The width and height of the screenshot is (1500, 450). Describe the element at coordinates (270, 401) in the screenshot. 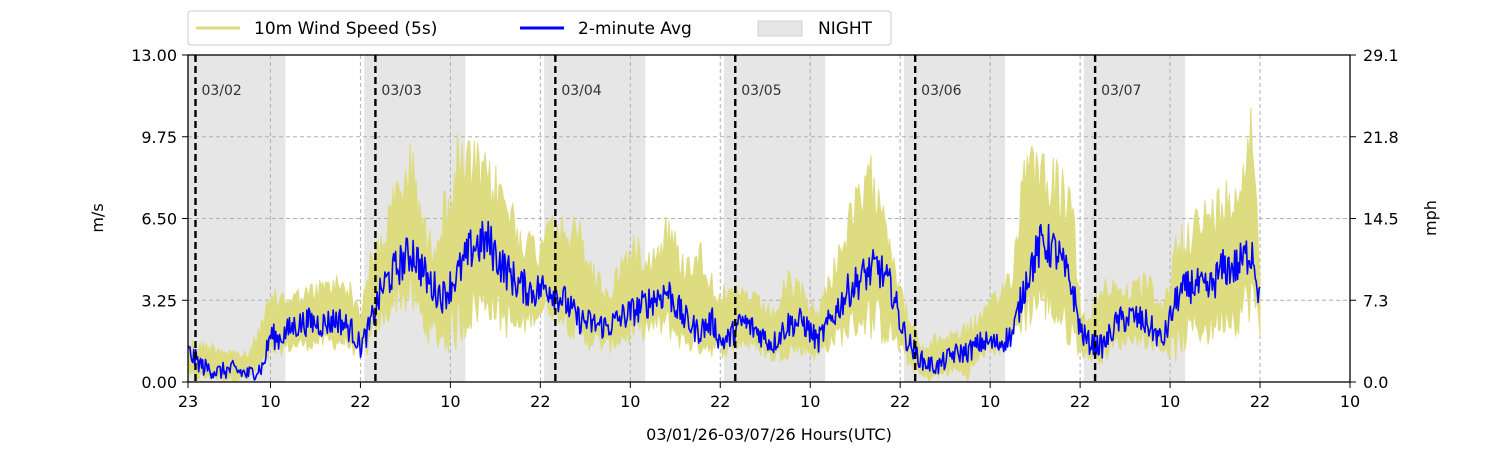

I see `x-tick-label-2: 10` at that location.